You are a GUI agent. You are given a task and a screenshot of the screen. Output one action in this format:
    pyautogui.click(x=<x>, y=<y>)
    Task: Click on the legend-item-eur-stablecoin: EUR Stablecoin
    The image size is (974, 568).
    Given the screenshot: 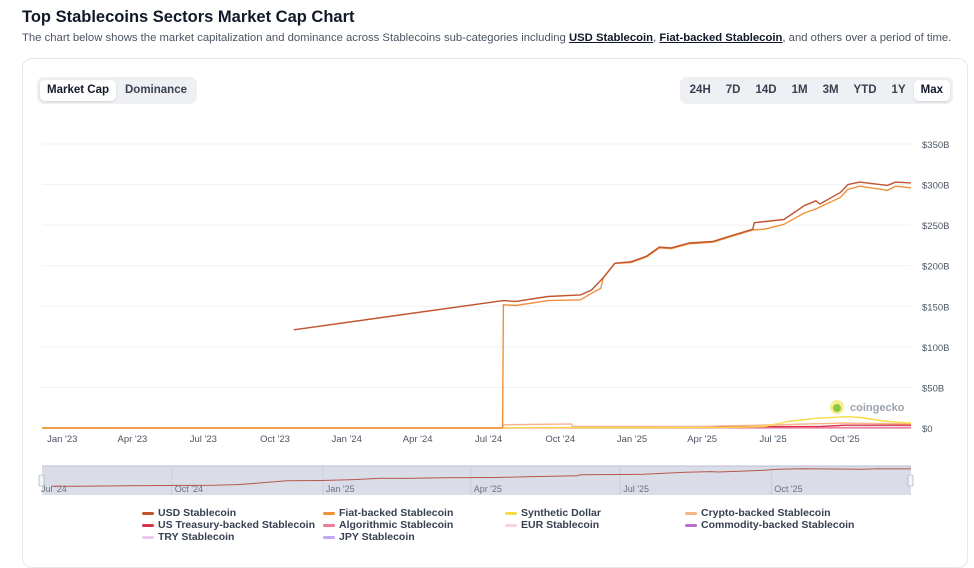 What is the action you would take?
    pyautogui.click(x=595, y=525)
    